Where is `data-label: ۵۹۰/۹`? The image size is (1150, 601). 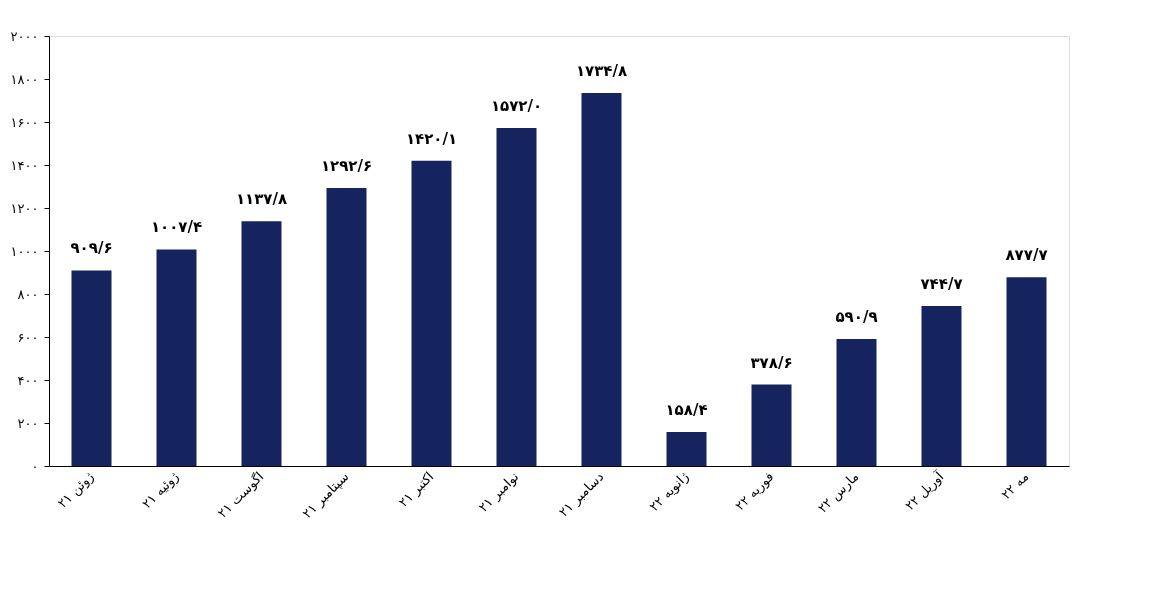
data-label: ۵۹۰/۹ is located at coordinates (856, 316).